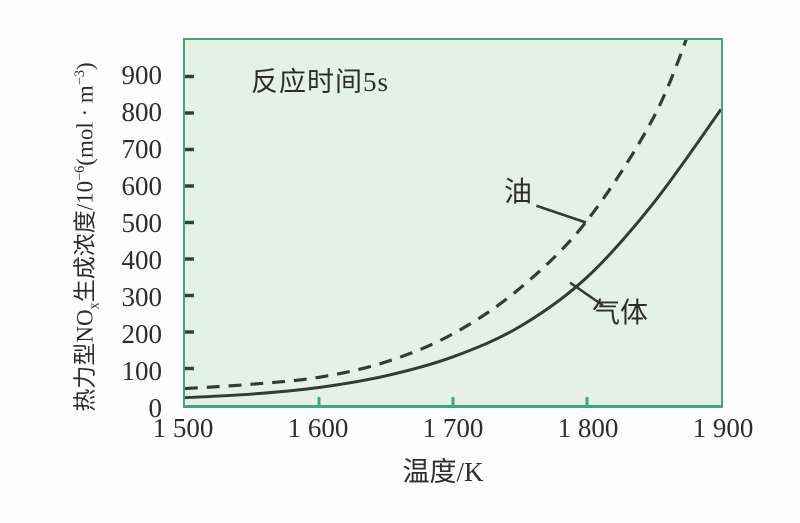 Image resolution: width=800 pixels, height=523 pixels. Describe the element at coordinates (620, 313) in the screenshot. I see `gas-curve-label: 气体` at that location.